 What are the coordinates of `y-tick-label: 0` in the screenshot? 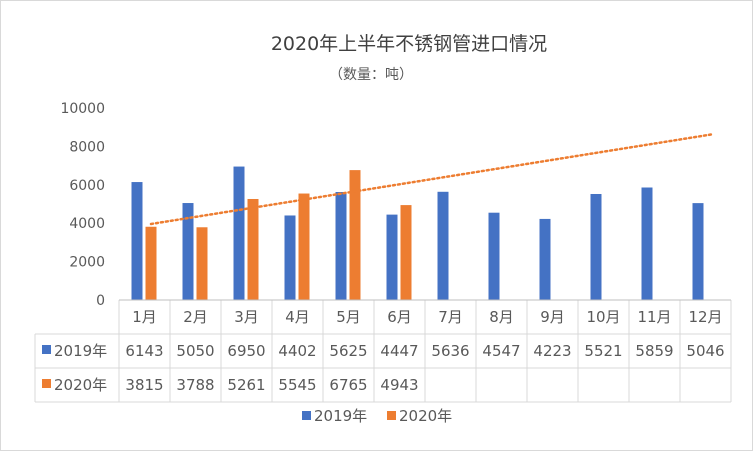 It's located at (100, 301).